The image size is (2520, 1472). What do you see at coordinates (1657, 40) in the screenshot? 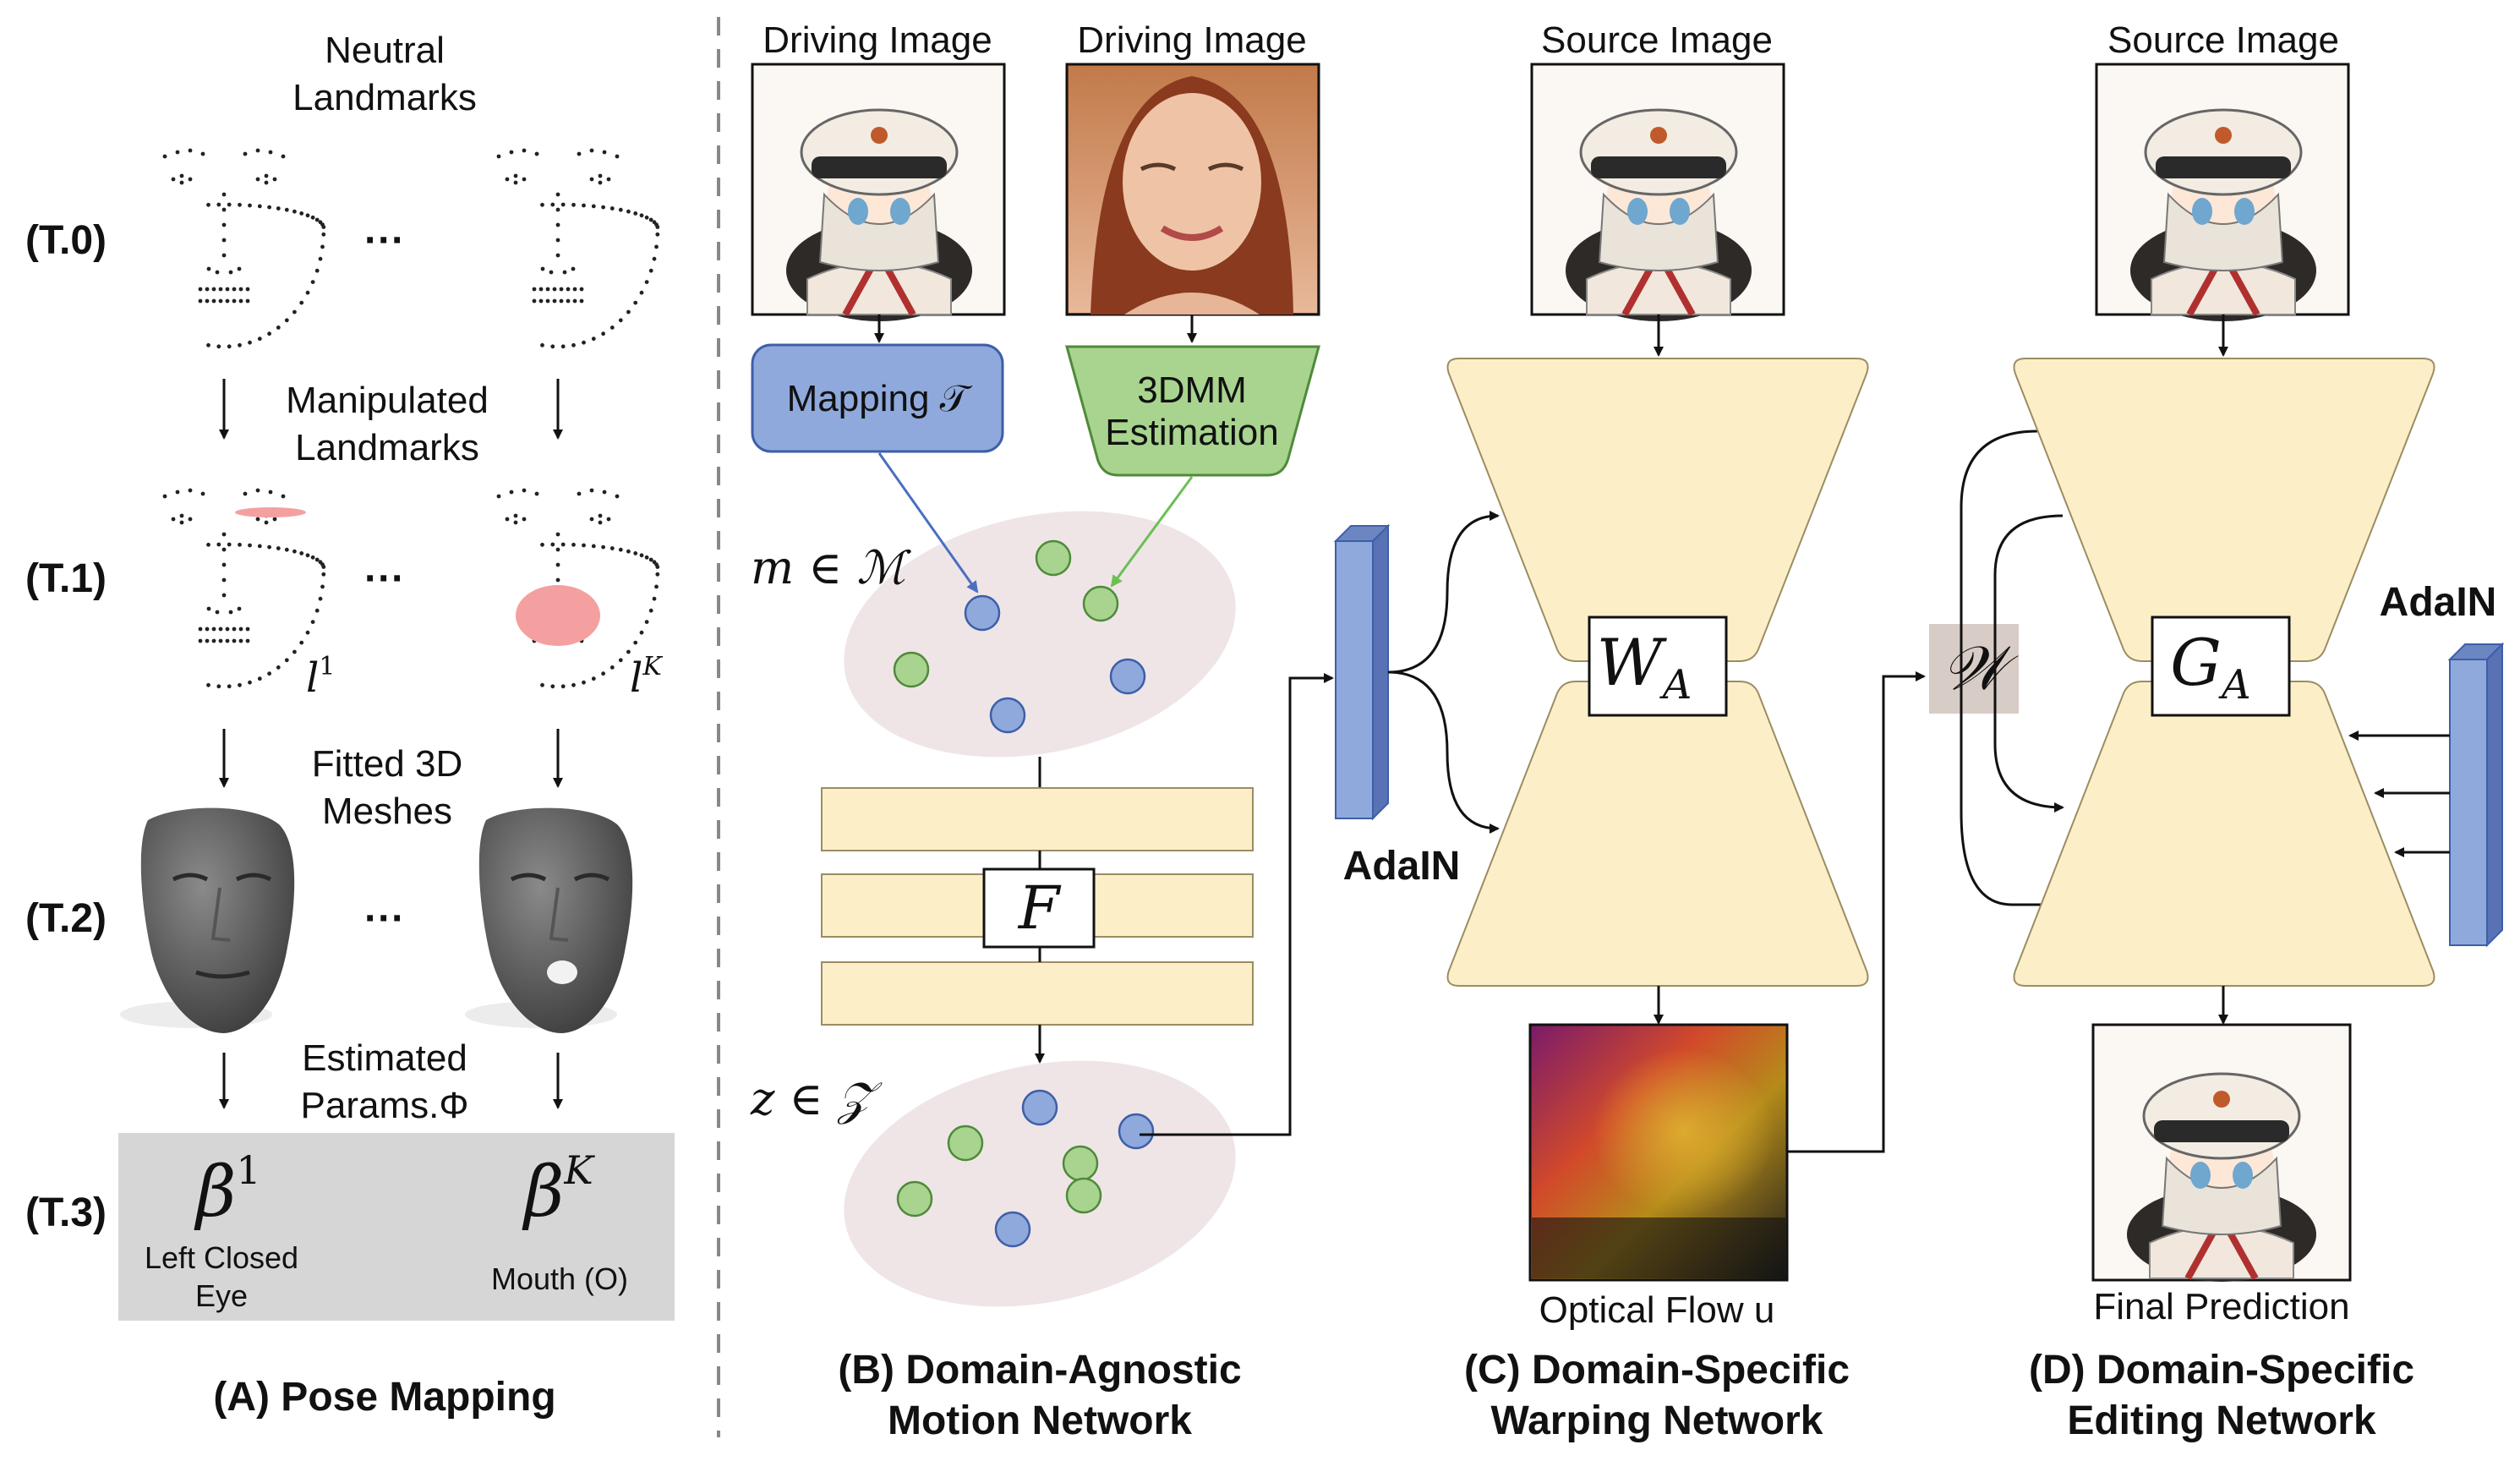
I see `source-image-c-label: Source Image` at bounding box center [1657, 40].